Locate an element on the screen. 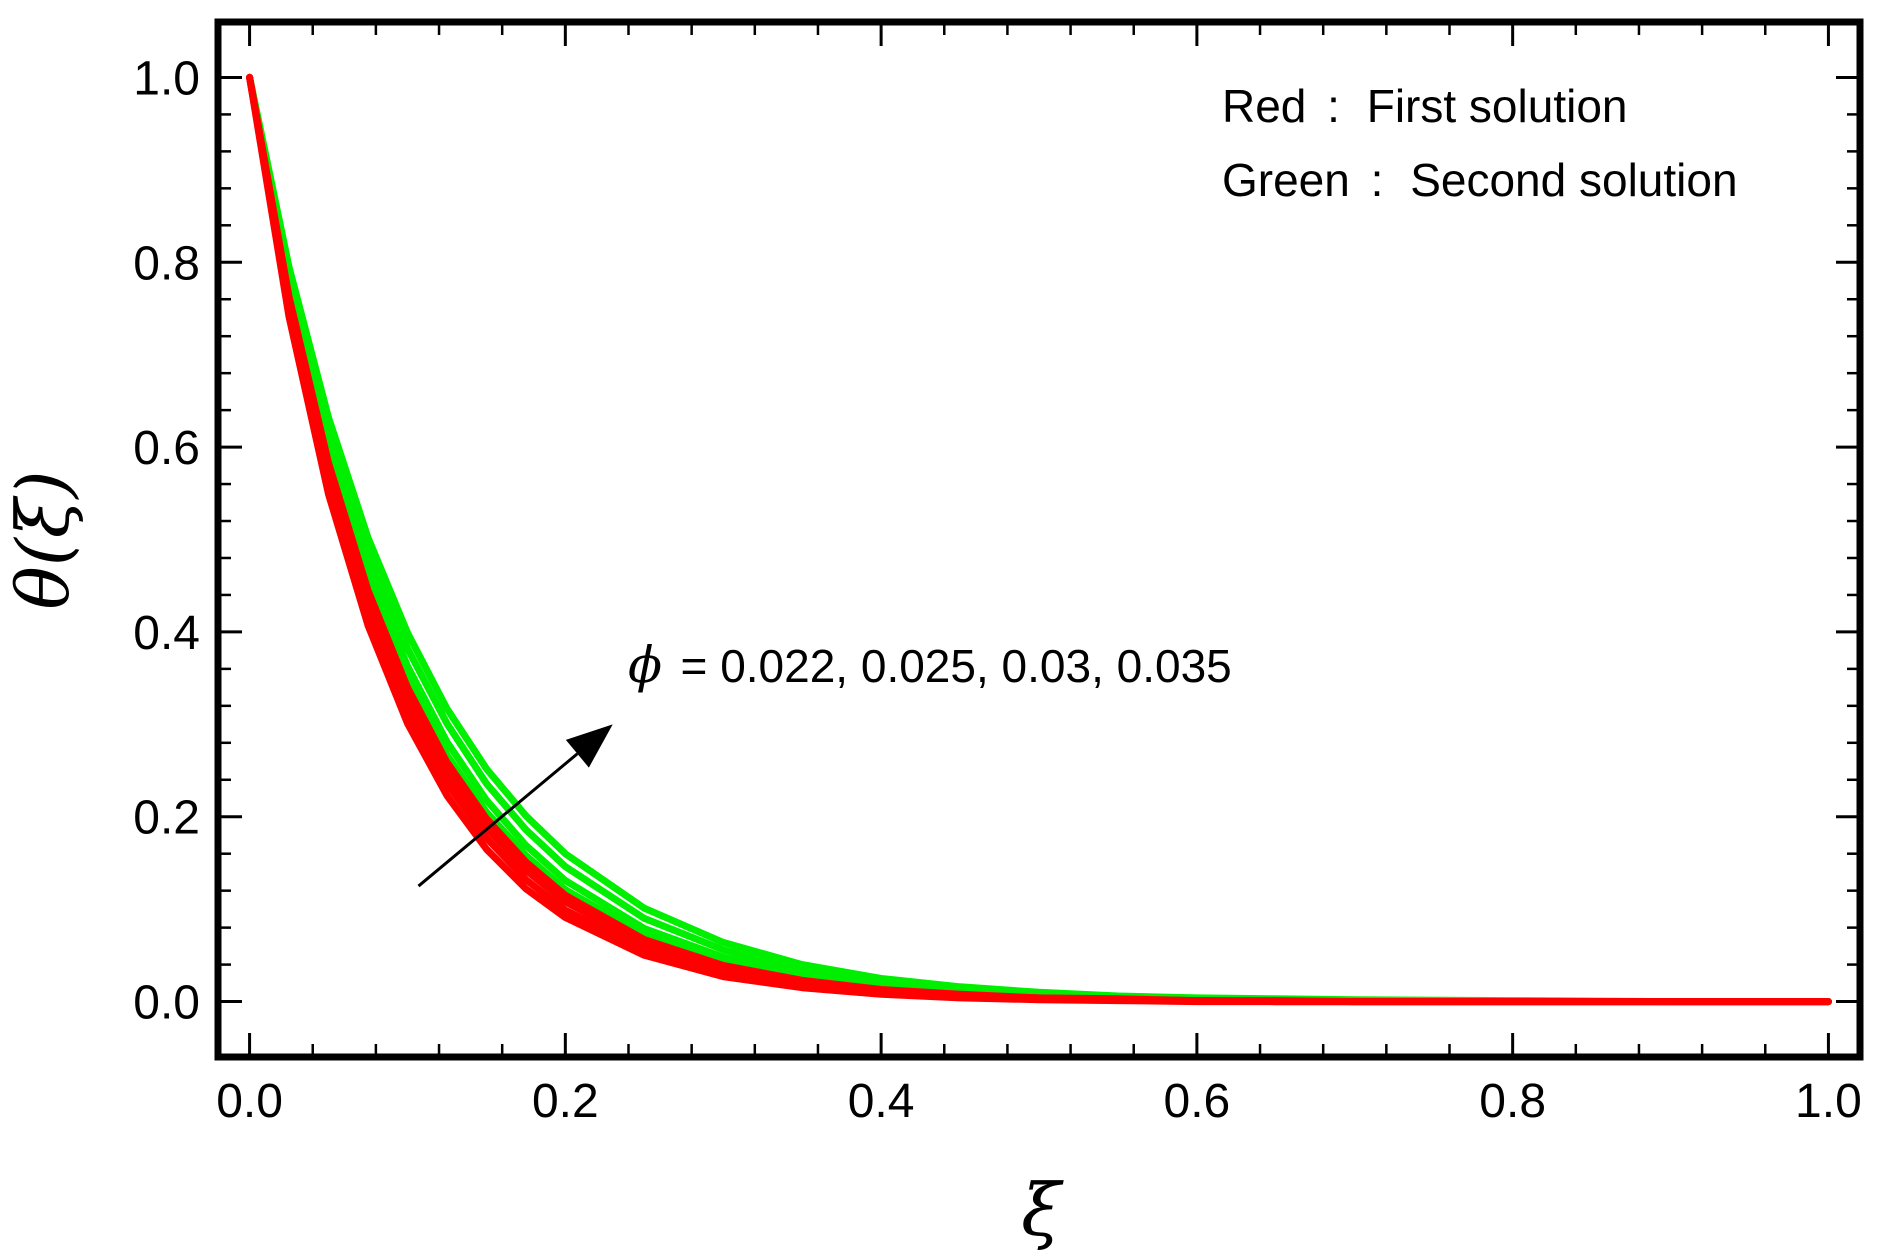  y-tick-label: 0.0 is located at coordinates (166, 1003).